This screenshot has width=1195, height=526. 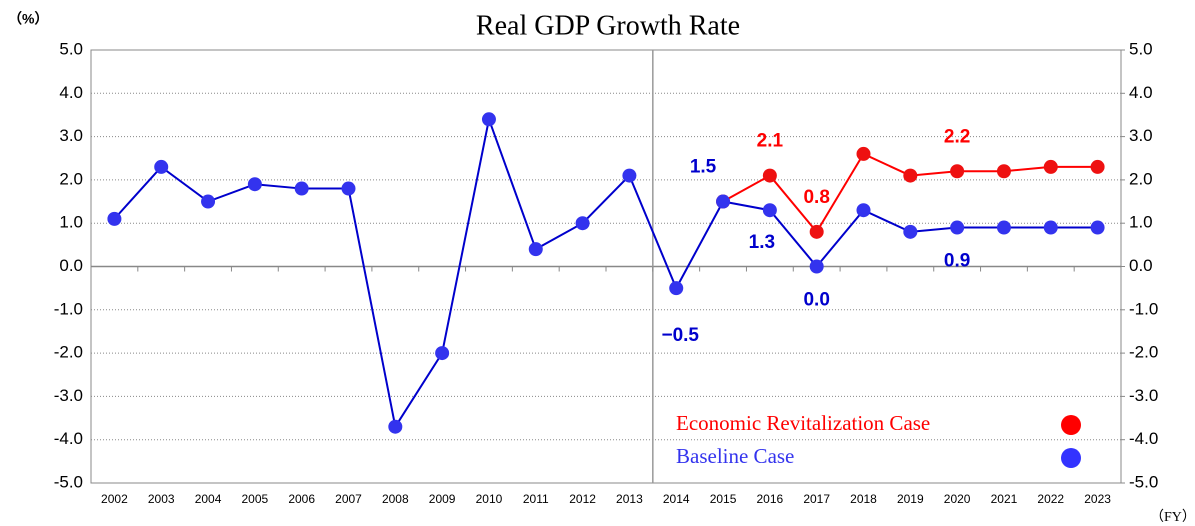 I want to click on x-tick-label: 2020, so click(x=957, y=499).